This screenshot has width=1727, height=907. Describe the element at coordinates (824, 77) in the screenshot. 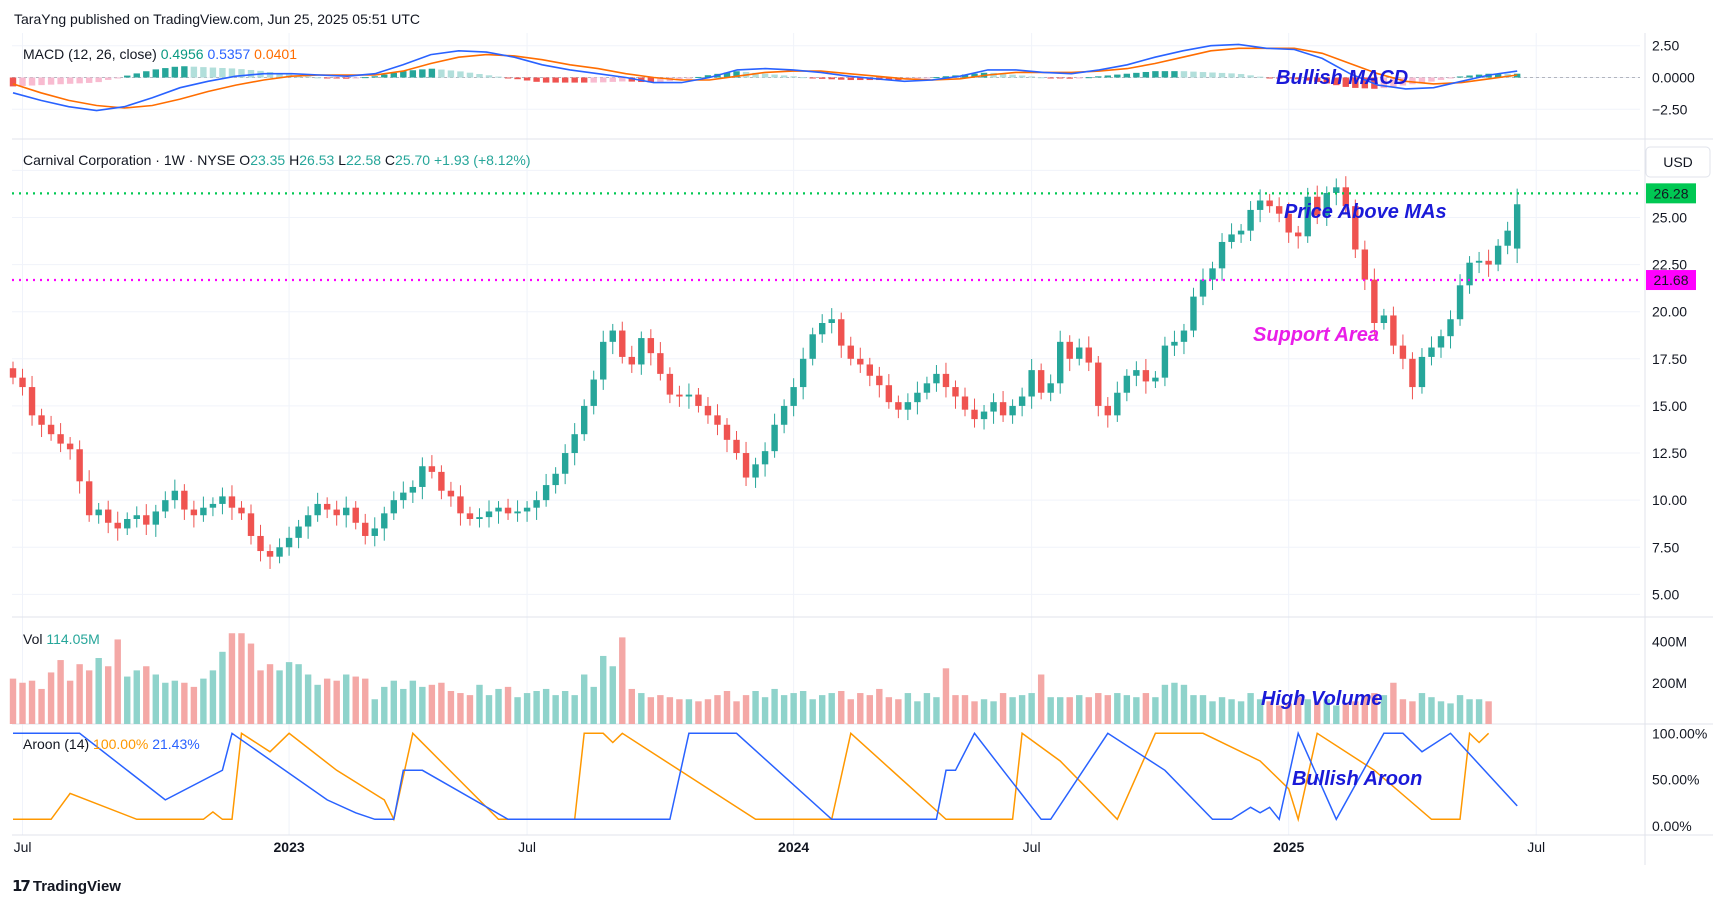

I see `macd-panel` at that location.